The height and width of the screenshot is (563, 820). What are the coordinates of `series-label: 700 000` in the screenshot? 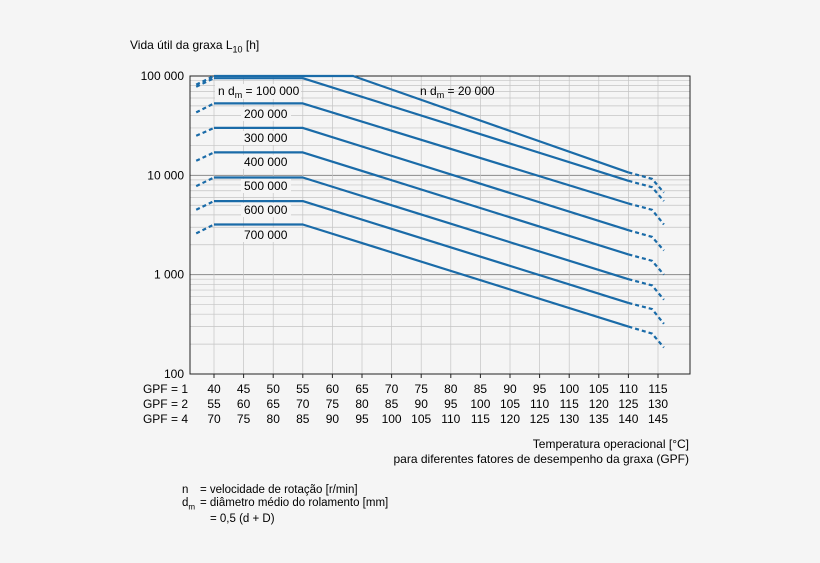 It's located at (266, 235).